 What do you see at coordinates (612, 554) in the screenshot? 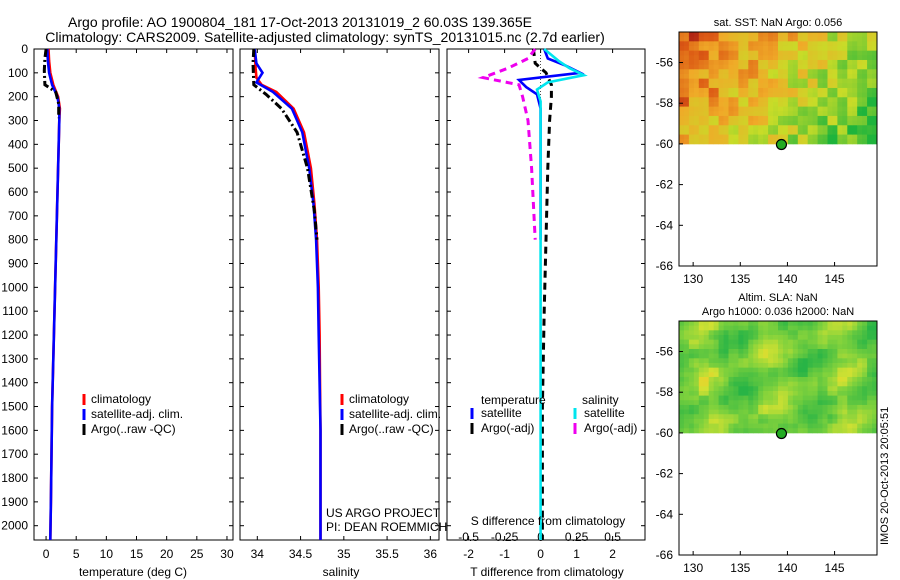
I see `x-tick-label: 2` at bounding box center [612, 554].